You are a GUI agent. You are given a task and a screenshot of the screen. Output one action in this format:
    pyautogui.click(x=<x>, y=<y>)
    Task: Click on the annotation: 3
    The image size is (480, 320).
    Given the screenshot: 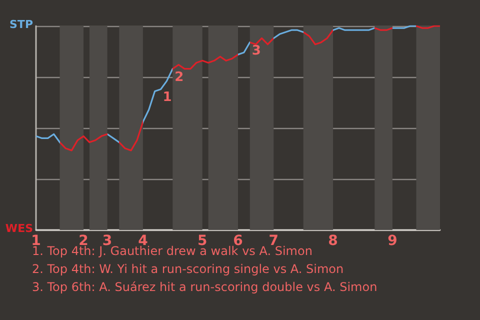 What is the action you would take?
    pyautogui.click(x=256, y=50)
    